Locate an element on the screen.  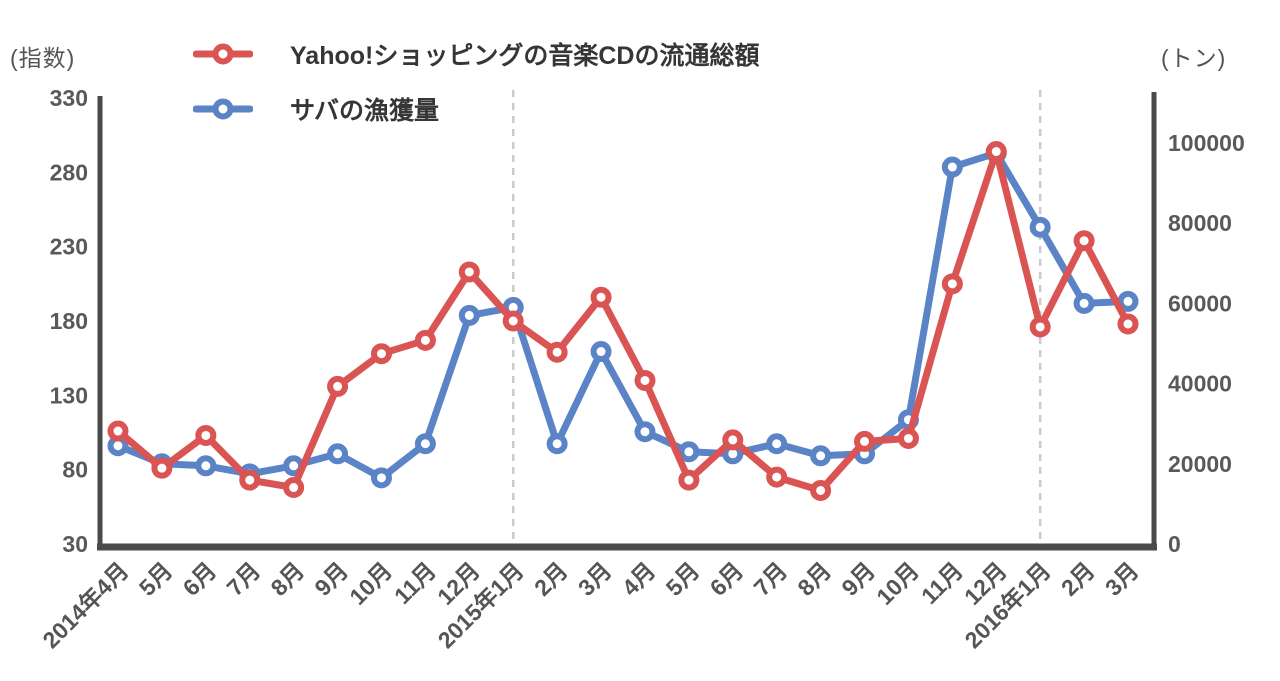
y-axis-left-tick-label: 30 is located at coordinates (75, 544).